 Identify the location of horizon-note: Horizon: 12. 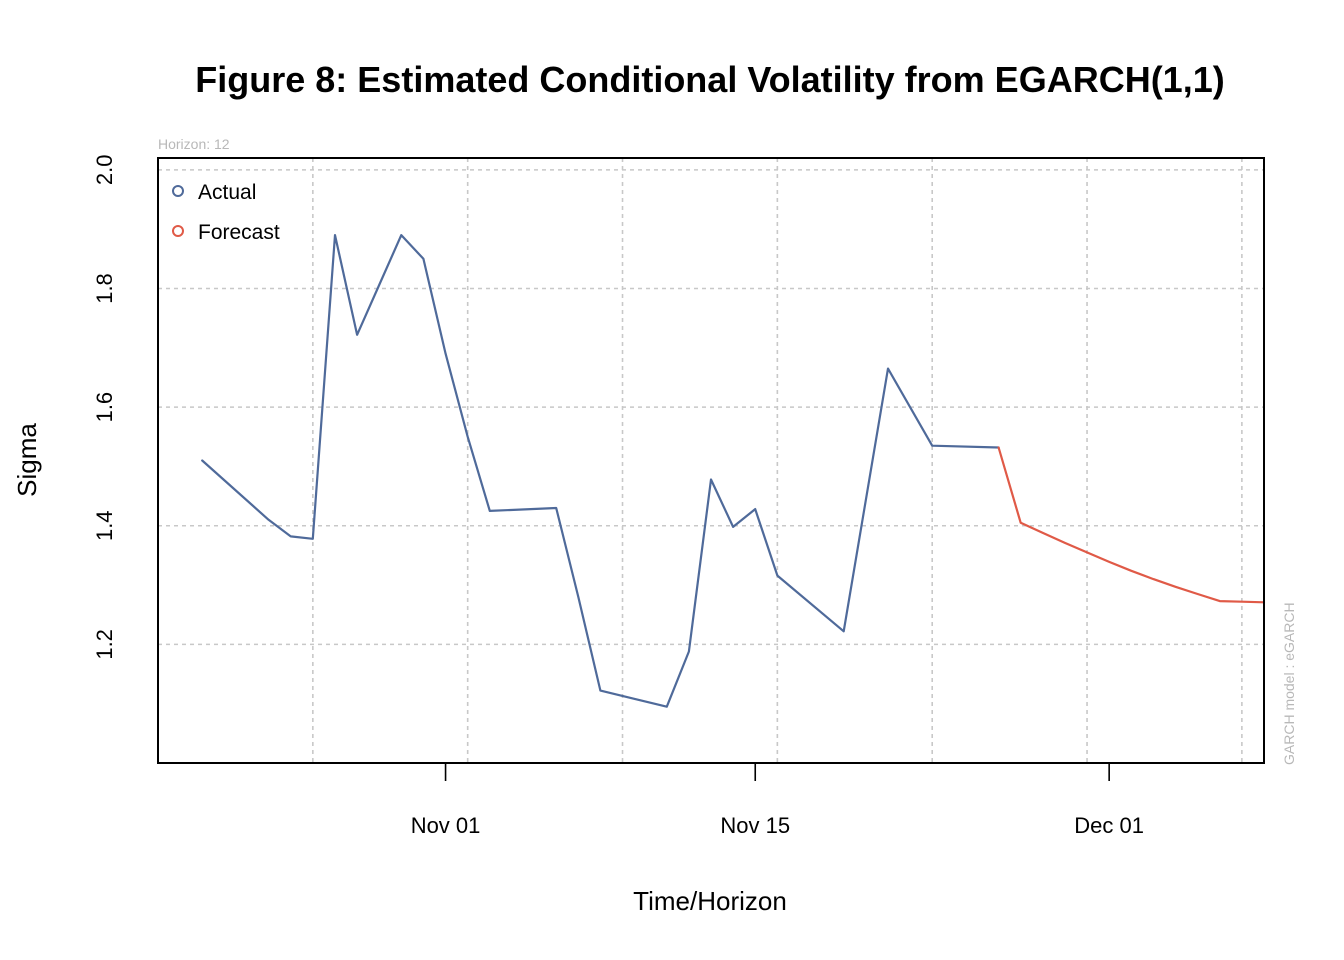
(194, 144).